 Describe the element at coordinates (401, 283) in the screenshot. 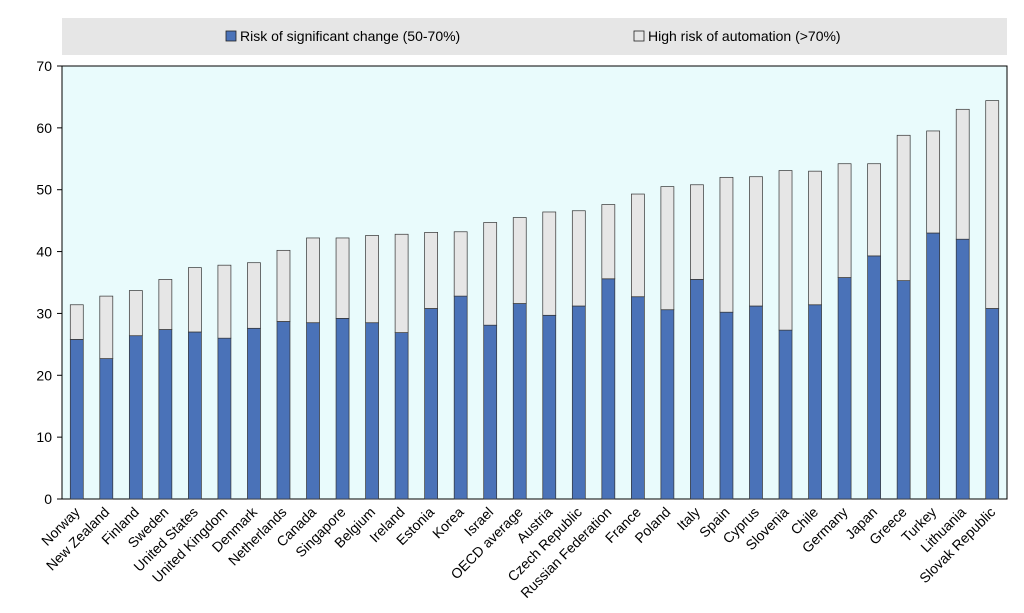

I see `bar-series-2-ireland` at that location.